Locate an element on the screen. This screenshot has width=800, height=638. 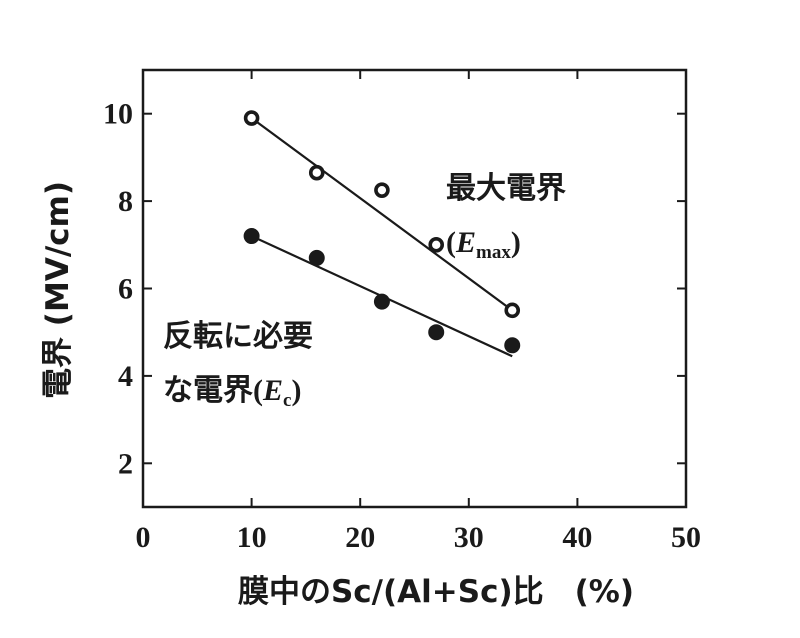
x-tick-label: 30 is located at coordinates (469, 537).